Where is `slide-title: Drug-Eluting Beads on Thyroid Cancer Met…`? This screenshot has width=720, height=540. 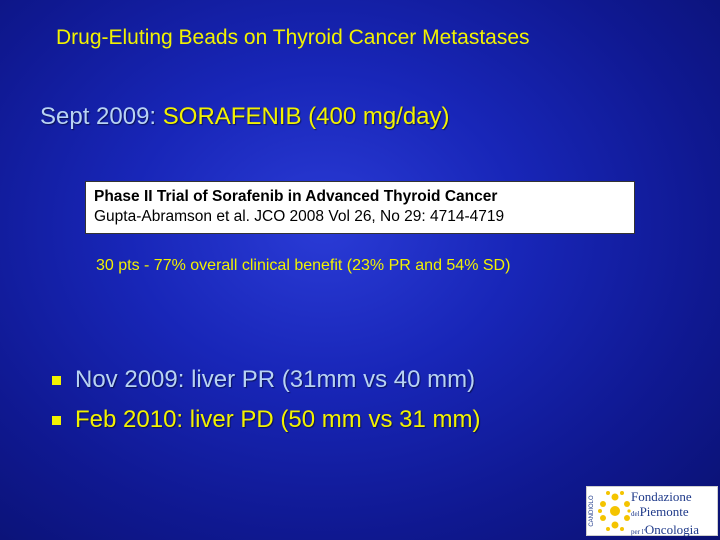 slide-title: Drug-Eluting Beads on Thyroid Cancer Met… is located at coordinates (293, 37).